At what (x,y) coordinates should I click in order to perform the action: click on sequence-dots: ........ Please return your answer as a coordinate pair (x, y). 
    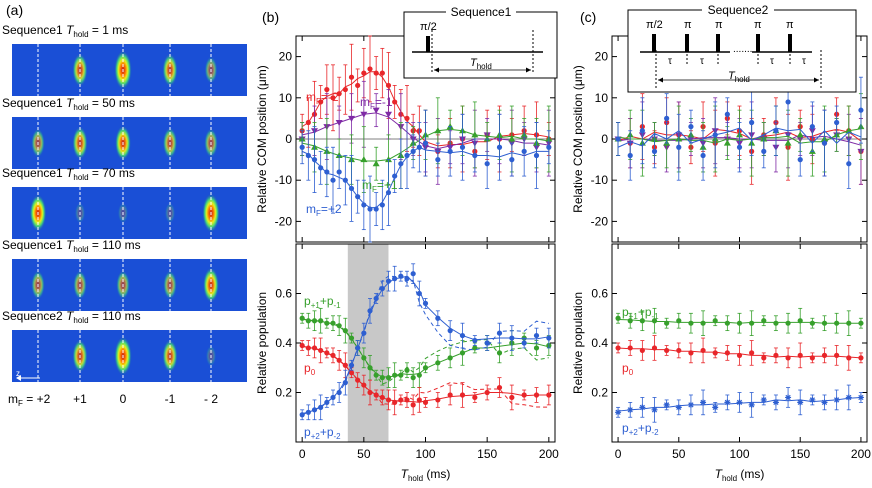
    Looking at the image, I should click on (742, 49).